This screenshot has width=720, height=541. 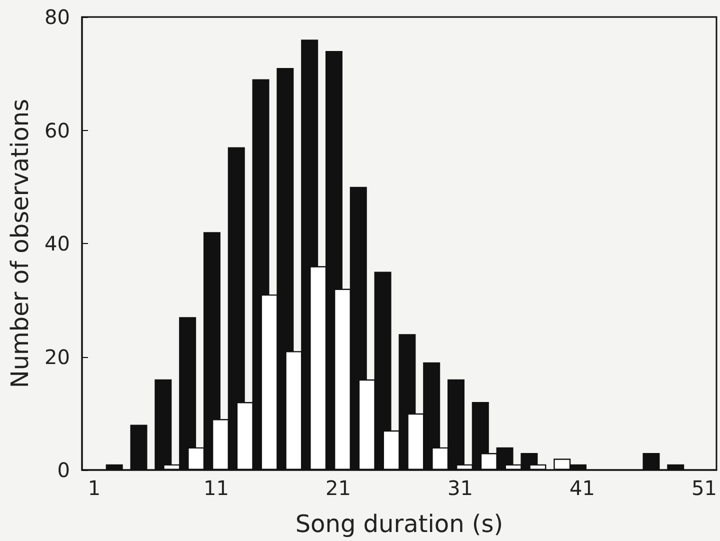 I want to click on x-tick-label: 1, so click(x=94, y=488).